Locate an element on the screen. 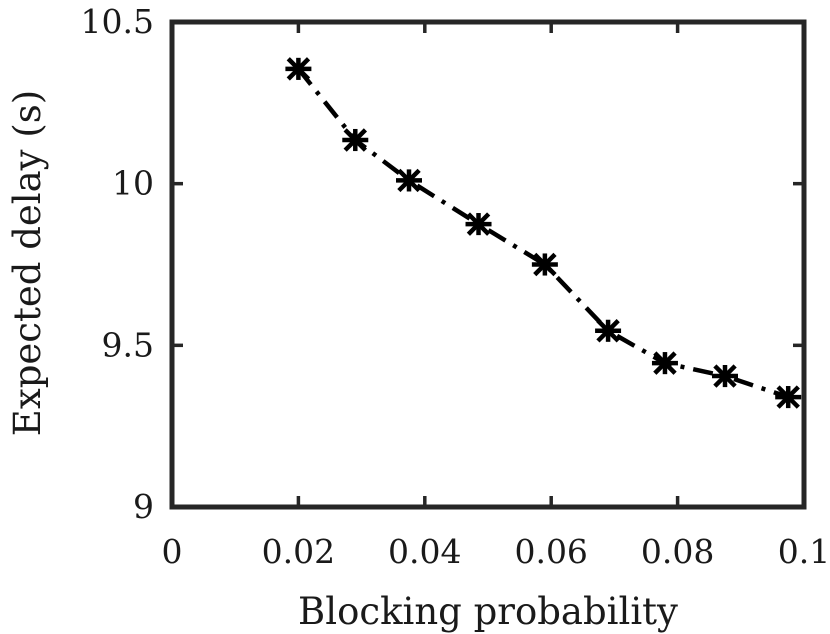 The height and width of the screenshot is (634, 830). y-axis-title: Expected delay (s) is located at coordinates (27, 263).